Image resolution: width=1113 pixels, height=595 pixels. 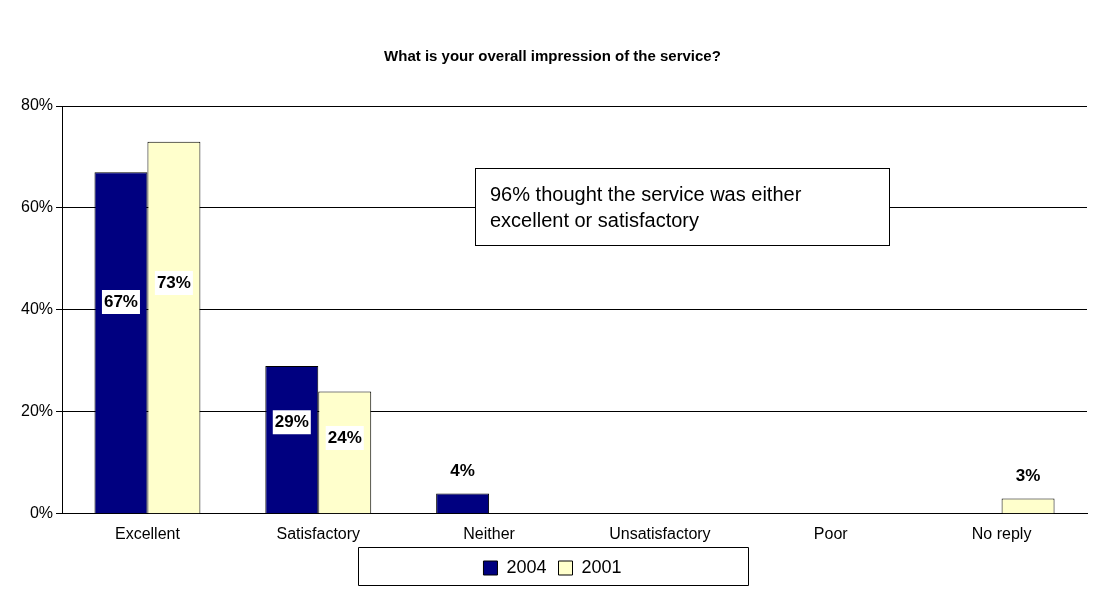 What do you see at coordinates (1001, 533) in the screenshot?
I see `x-tick-label: No reply` at bounding box center [1001, 533].